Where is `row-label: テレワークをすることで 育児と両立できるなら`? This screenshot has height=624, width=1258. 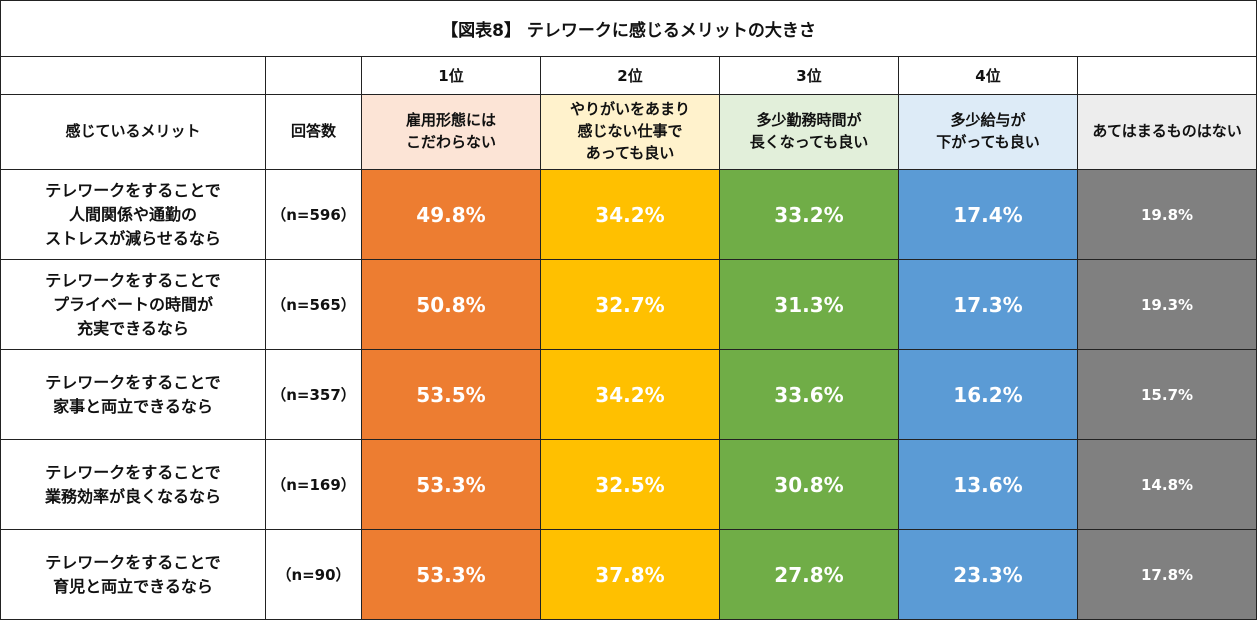 row-label: テレワークをすることで 育児と両立できるなら is located at coordinates (133, 574).